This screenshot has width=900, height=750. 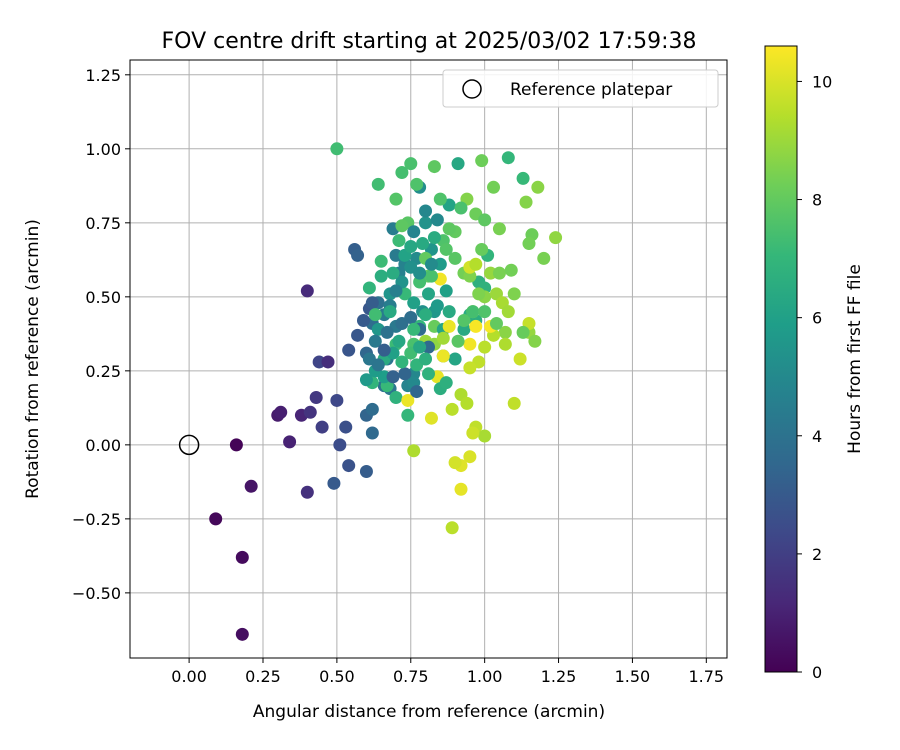 What do you see at coordinates (706, 676) in the screenshot?
I see `x-tick-label: 1.75` at bounding box center [706, 676].